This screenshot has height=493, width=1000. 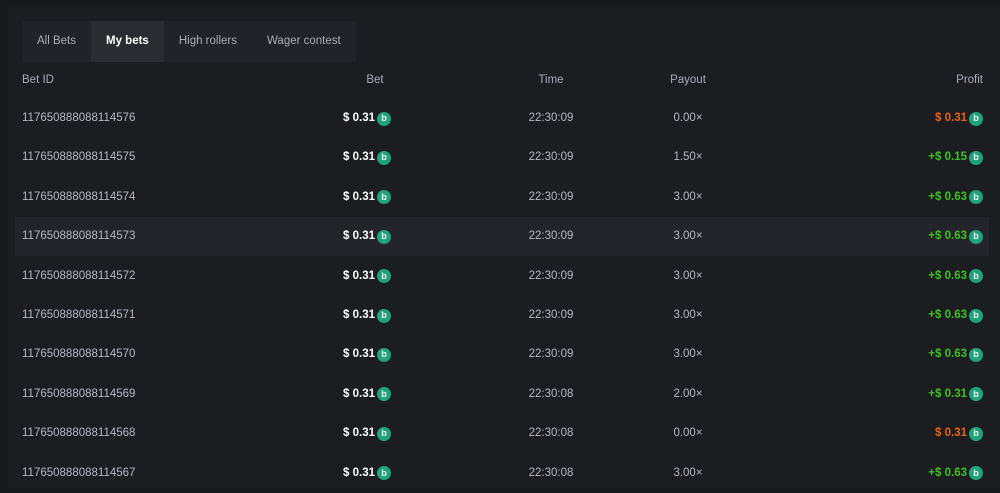 I want to click on header-payout: Payout, so click(x=688, y=80).